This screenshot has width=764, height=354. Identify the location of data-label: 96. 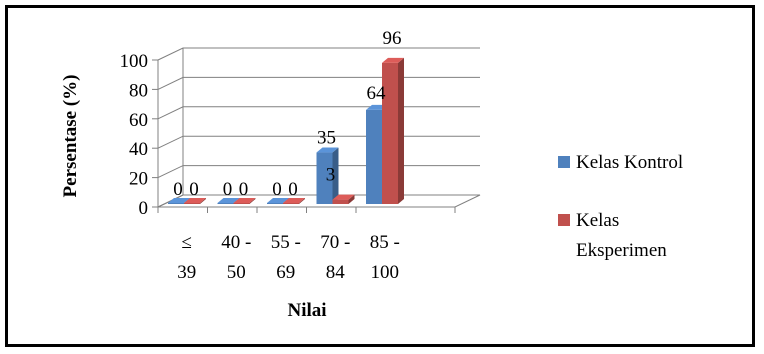
(392, 38).